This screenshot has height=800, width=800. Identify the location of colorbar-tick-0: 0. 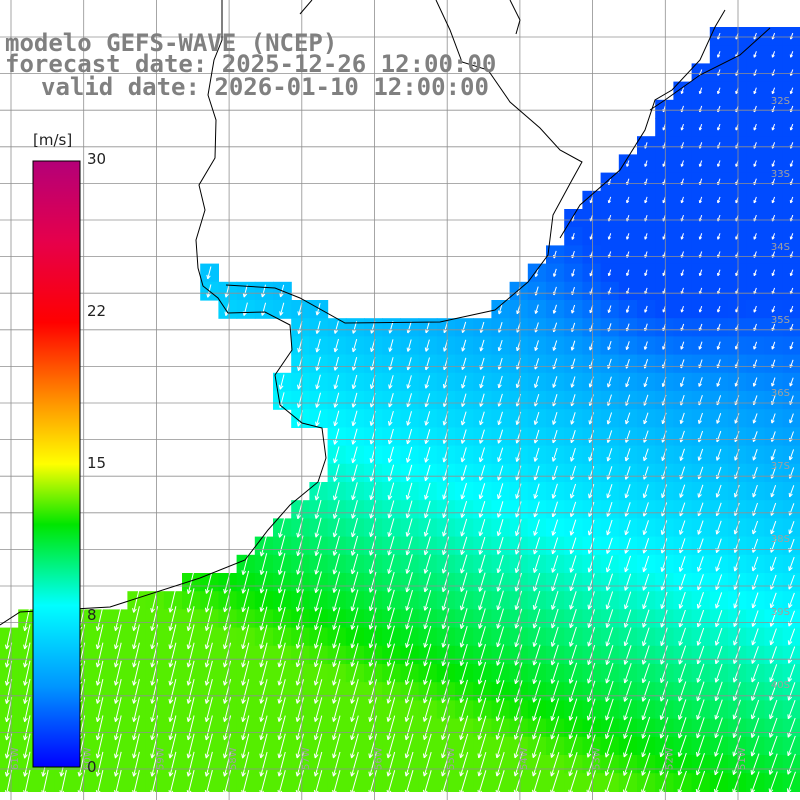
(92, 767).